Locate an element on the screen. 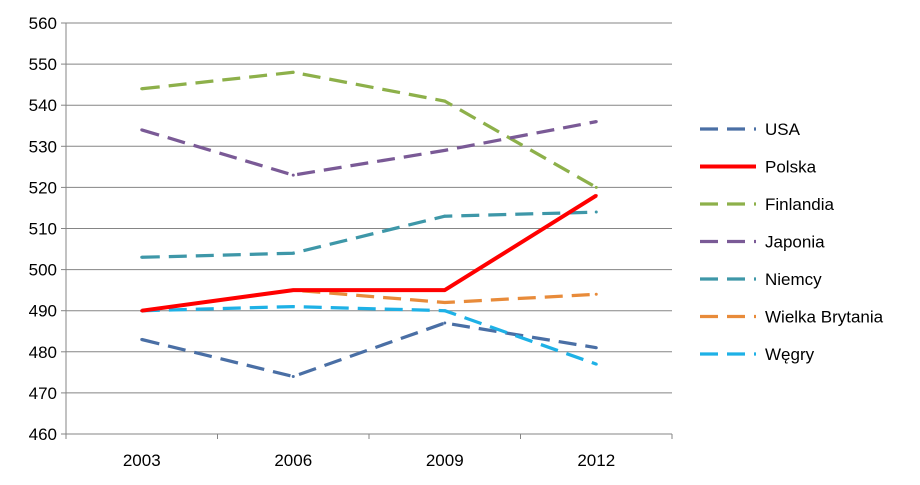 The image size is (920, 485). legend-item: Finlandia is located at coordinates (767, 204).